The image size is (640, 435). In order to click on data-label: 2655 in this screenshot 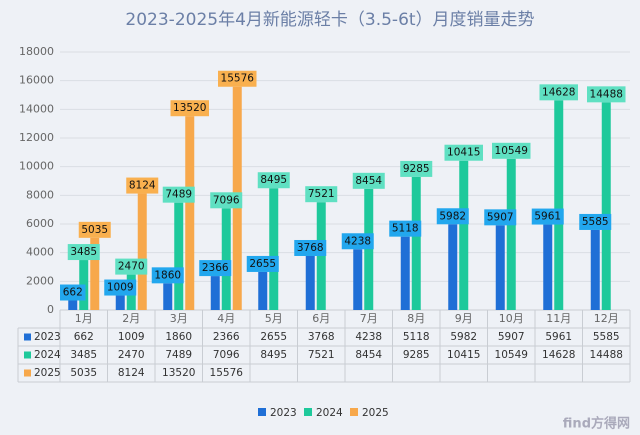, I will do `click(262, 264)`.